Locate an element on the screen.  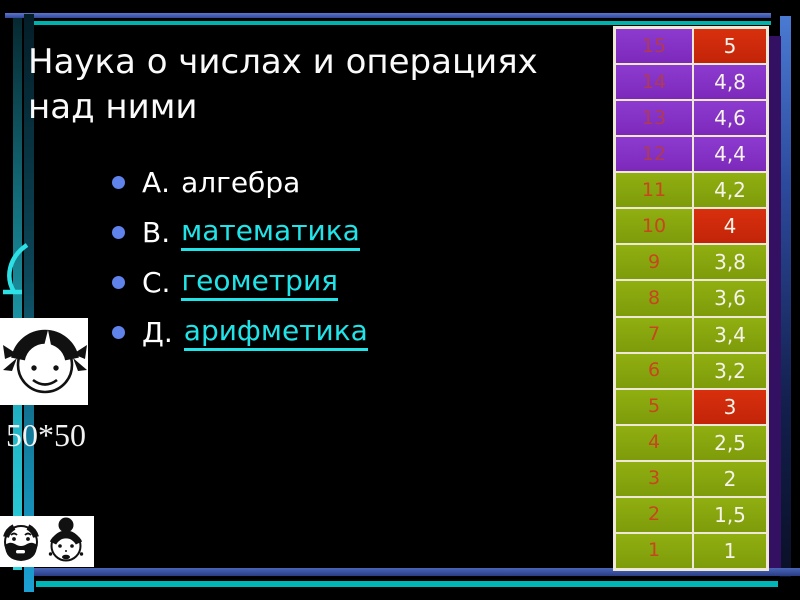
score-cell-value: 3 is located at coordinates (730, 406).